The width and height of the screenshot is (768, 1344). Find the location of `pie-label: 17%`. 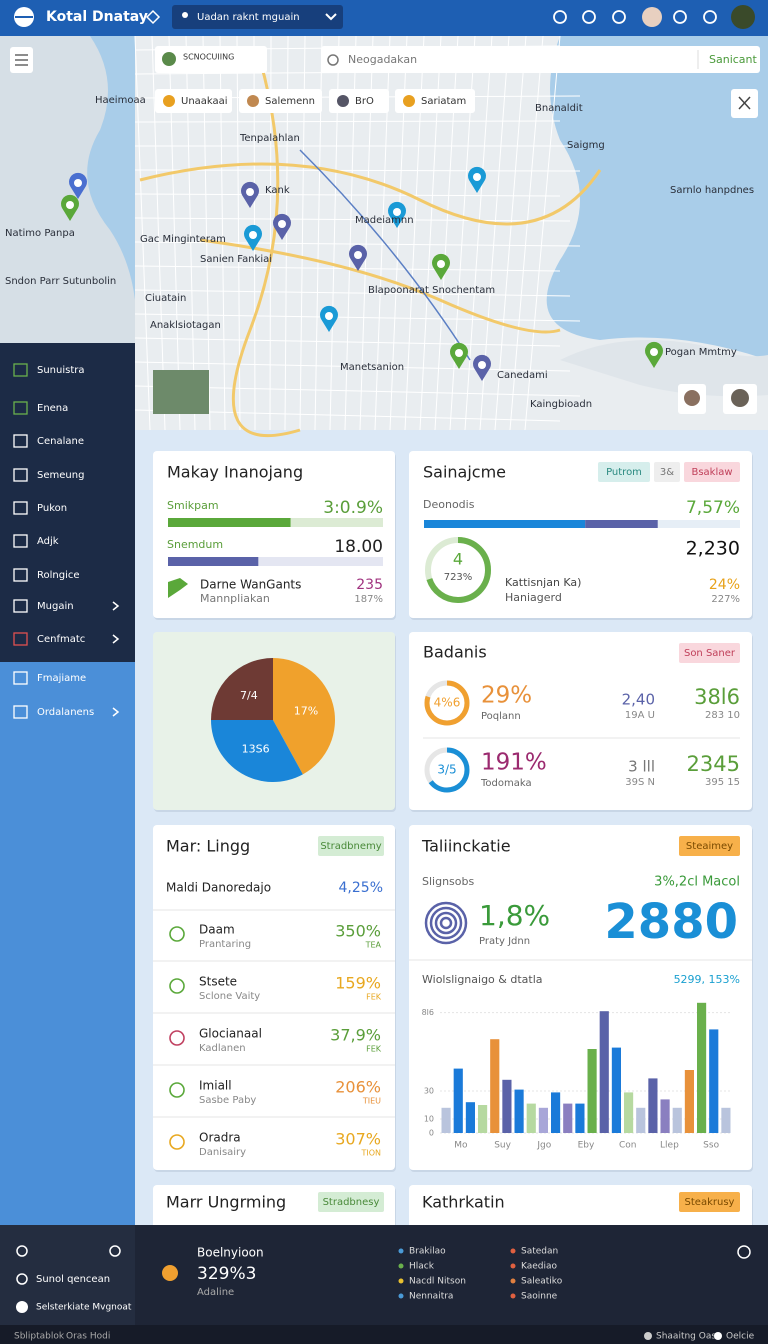

pie-label: 17% is located at coordinates (306, 711).